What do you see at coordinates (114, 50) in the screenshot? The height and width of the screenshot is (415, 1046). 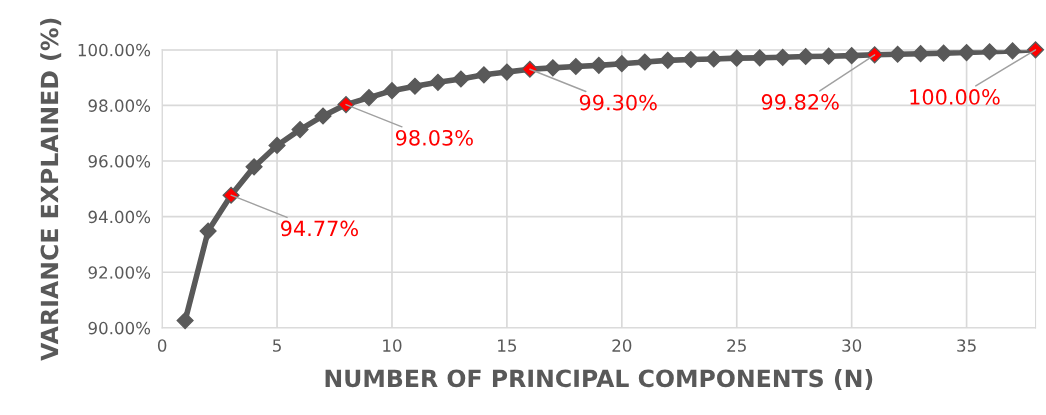 I see `y-tick-label: 100.00%` at bounding box center [114, 50].